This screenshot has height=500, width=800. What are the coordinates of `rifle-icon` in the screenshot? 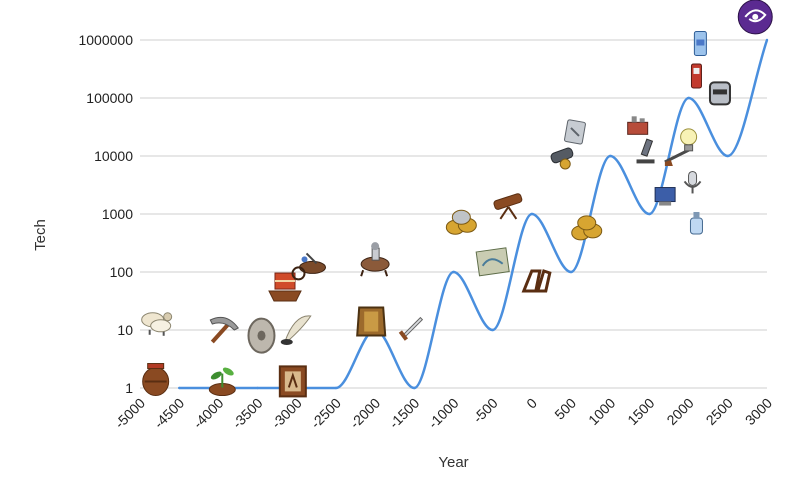 It's located at (677, 157).